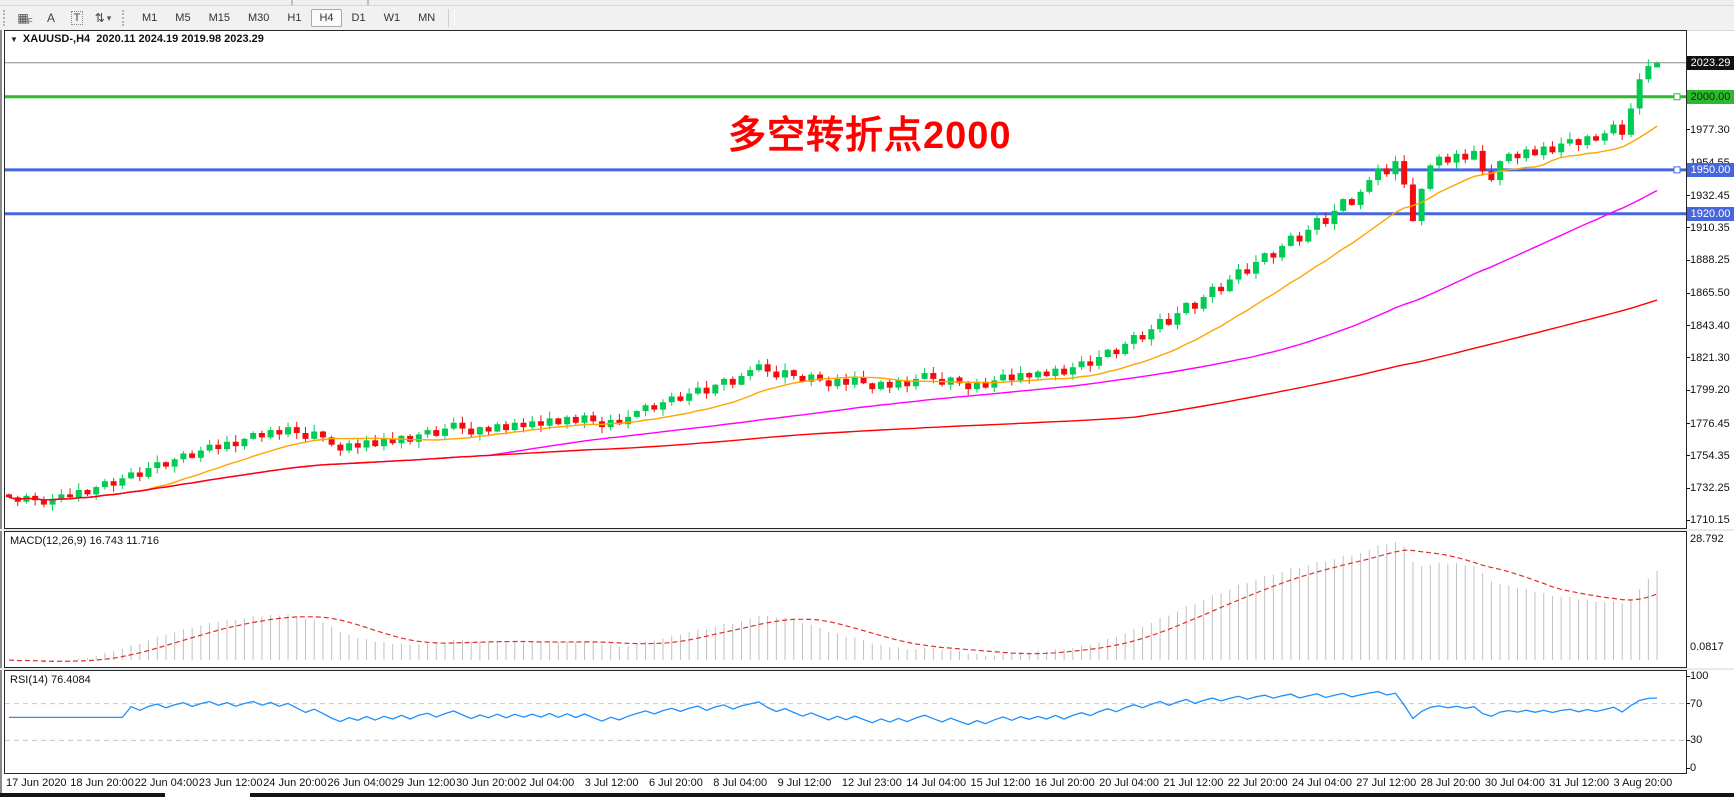  What do you see at coordinates (30, 21) in the screenshot?
I see `tool-sub-label: F` at bounding box center [30, 21].